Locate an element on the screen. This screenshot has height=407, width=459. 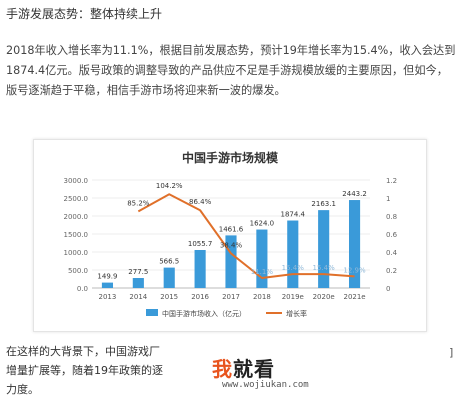
growth-rate-label: 11.1% is located at coordinates (262, 272).